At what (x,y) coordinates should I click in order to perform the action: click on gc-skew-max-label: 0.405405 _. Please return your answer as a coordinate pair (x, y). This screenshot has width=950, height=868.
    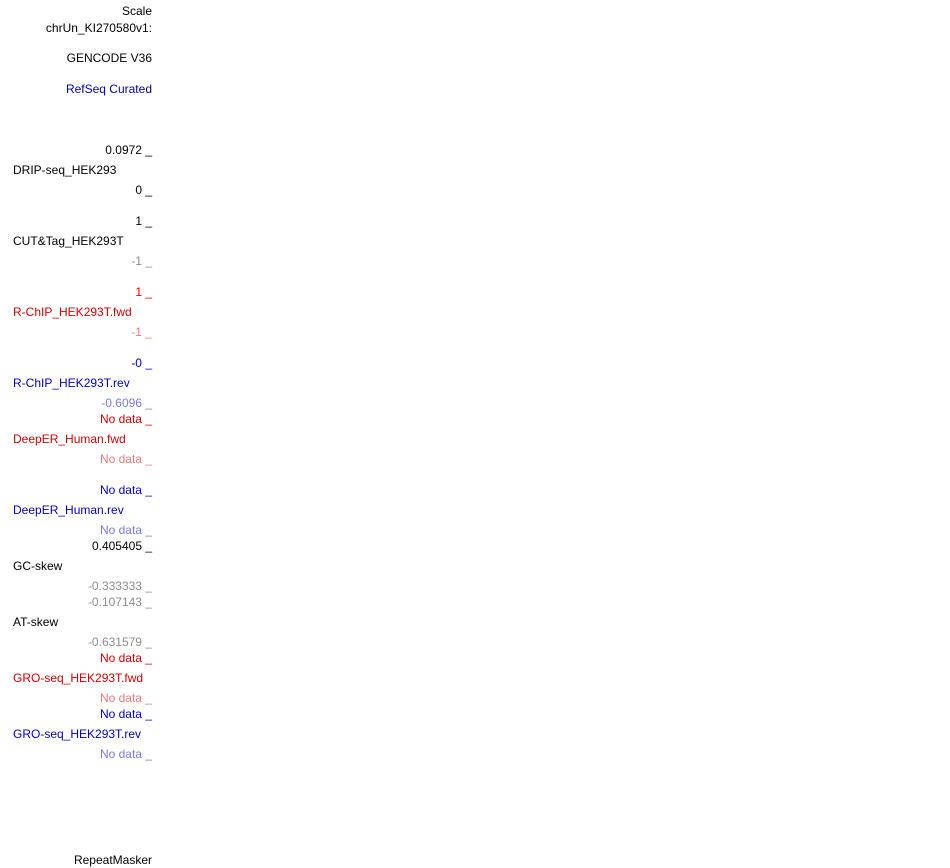
    Looking at the image, I should click on (121, 546).